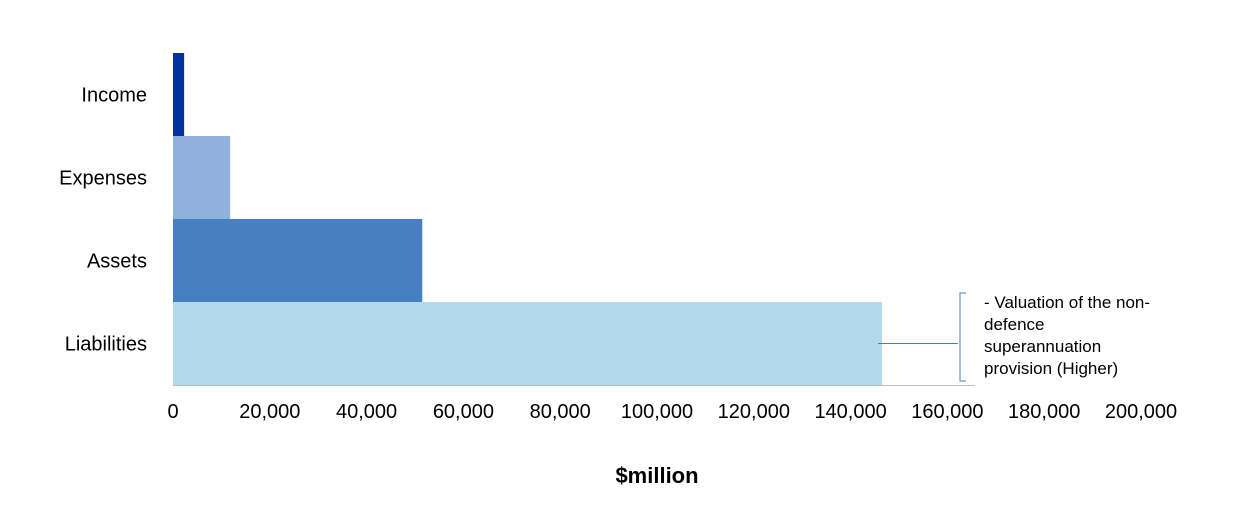 The height and width of the screenshot is (519, 1236). I want to click on x-tick-label: 160,000, so click(947, 412).